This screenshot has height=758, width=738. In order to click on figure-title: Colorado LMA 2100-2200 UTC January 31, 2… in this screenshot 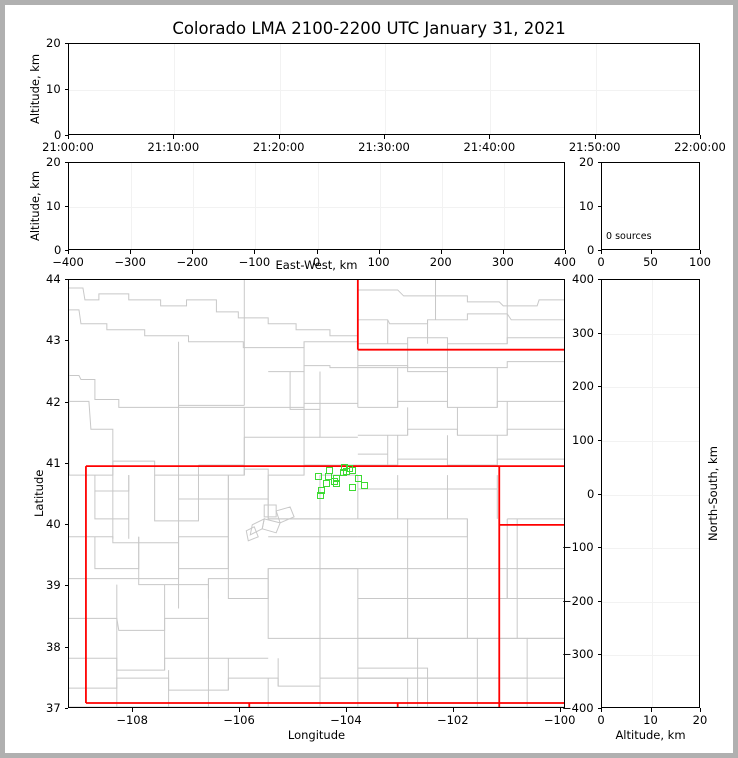, I will do `click(369, 28)`.